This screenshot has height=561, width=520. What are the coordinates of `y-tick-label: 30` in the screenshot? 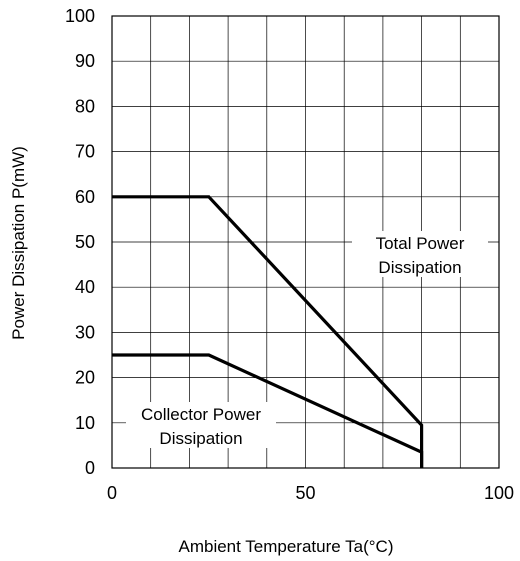 It's located at (85, 332).